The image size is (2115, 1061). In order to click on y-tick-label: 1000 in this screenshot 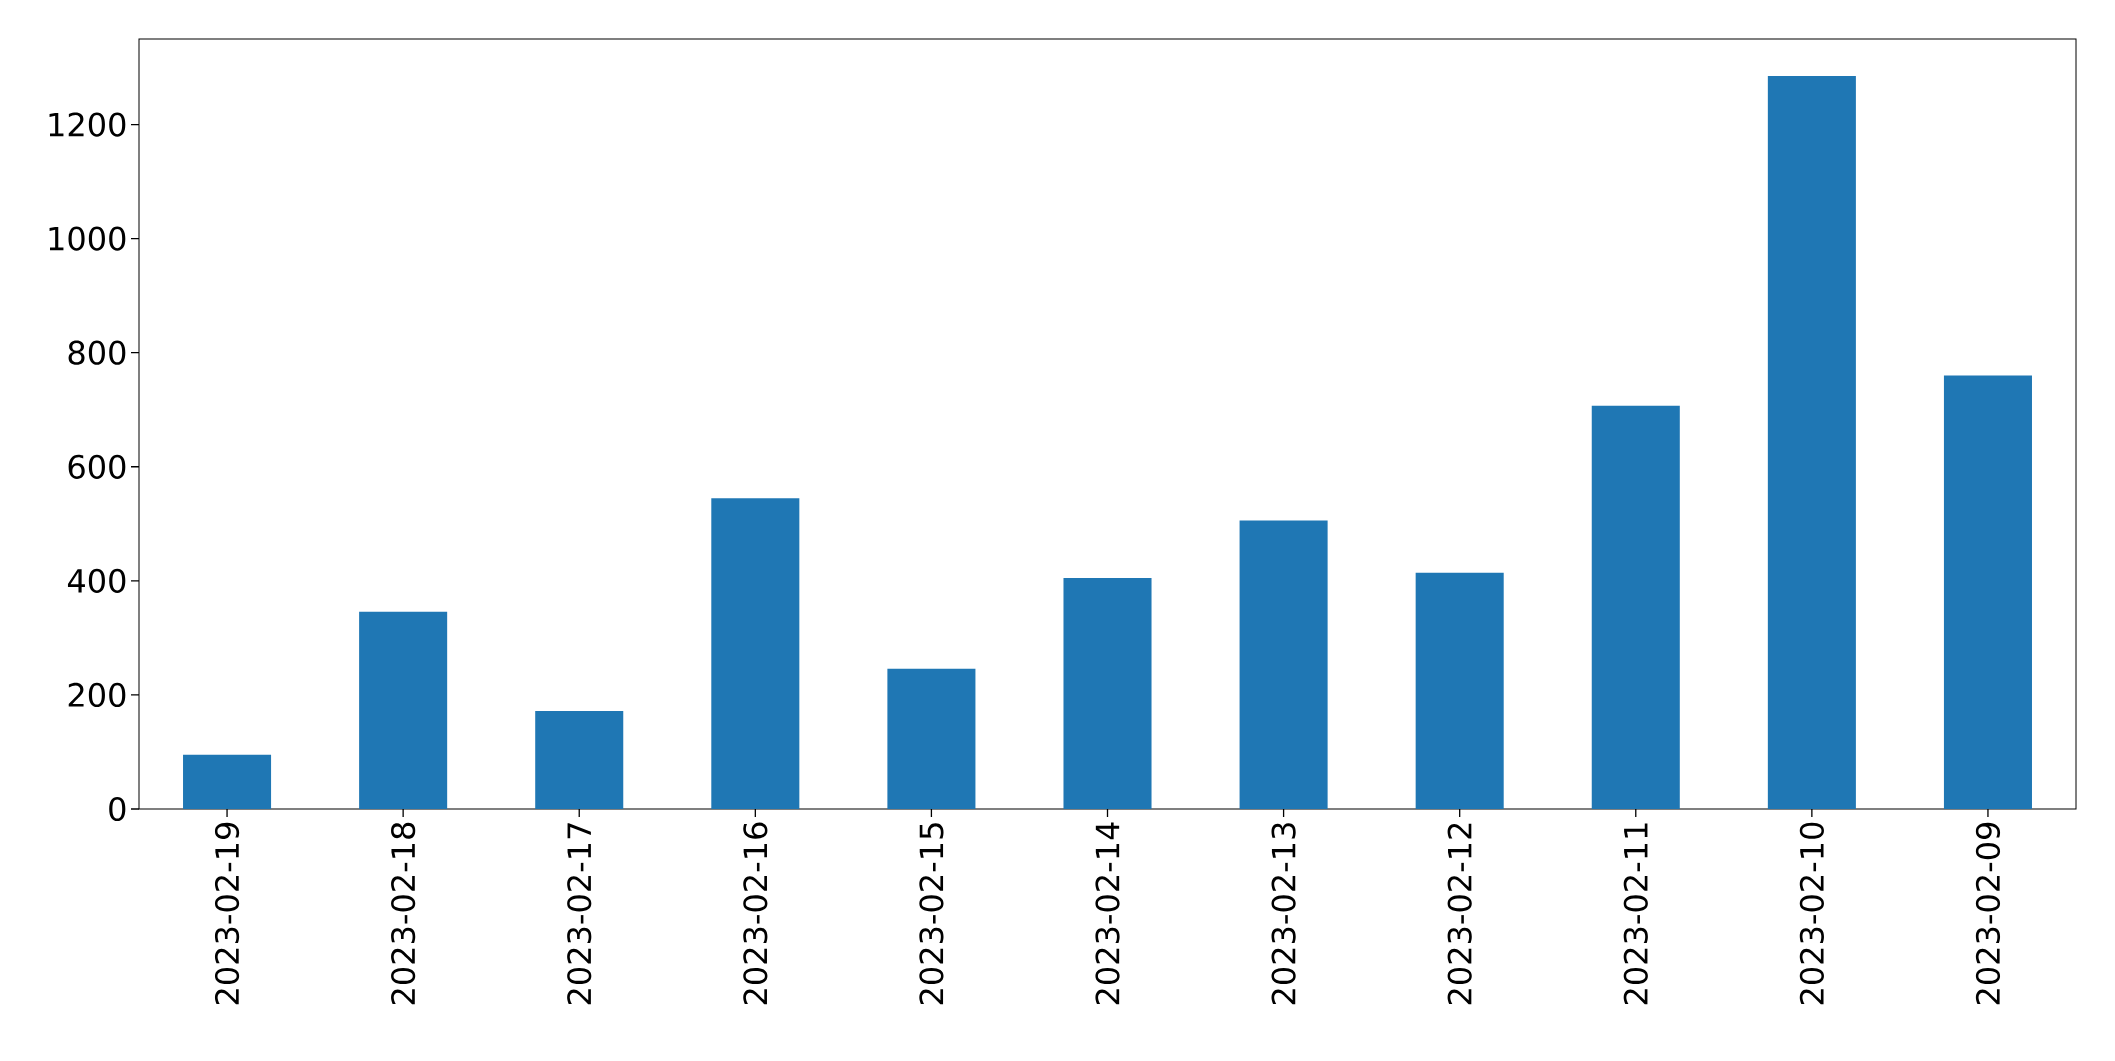, I will do `click(87, 238)`.